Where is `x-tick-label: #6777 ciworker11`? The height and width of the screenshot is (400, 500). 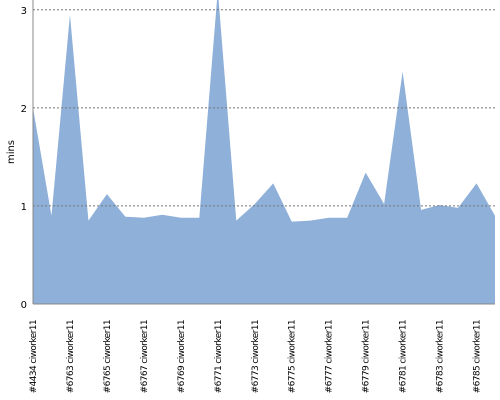
x-tick-label: #6777 ciworker11 is located at coordinates (330, 356).